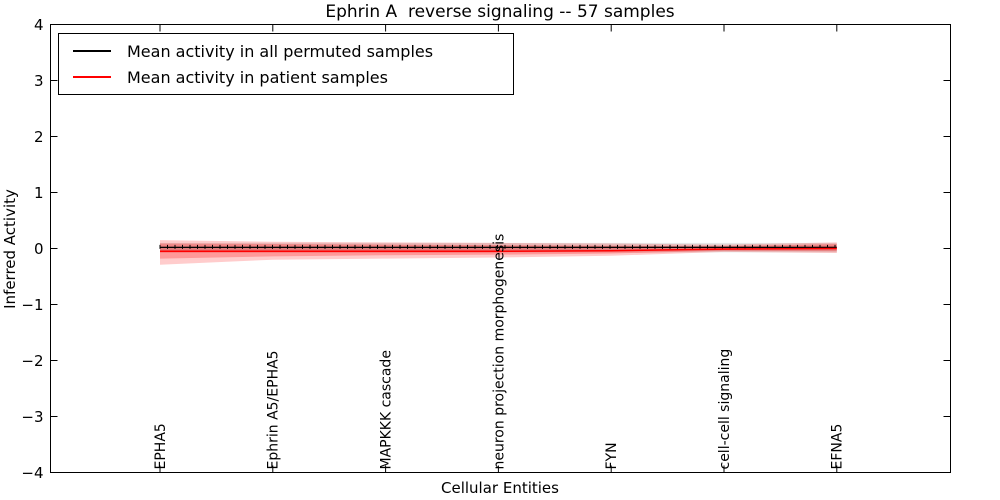  I want to click on y-tick-label: 0, so click(39, 249).